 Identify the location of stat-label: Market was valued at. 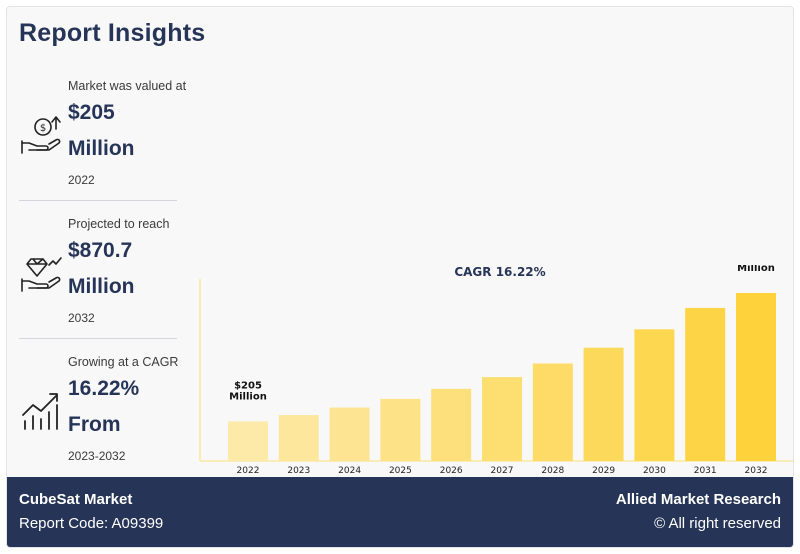
(127, 86).